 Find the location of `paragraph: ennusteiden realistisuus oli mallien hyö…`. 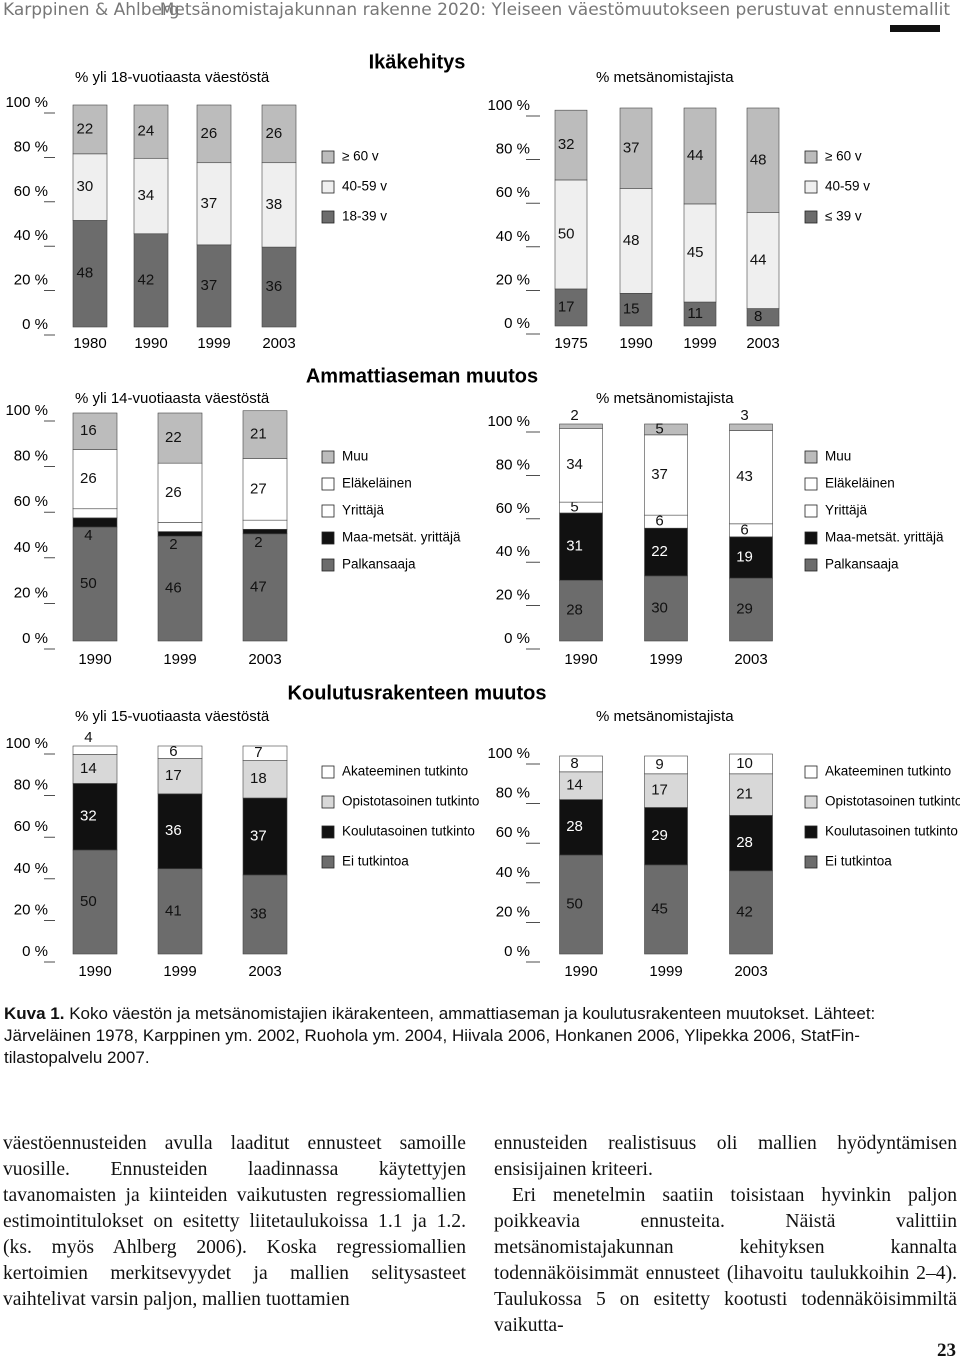

paragraph: ennusteiden realistisuus oli mallien hyö… is located at coordinates (725, 1156).